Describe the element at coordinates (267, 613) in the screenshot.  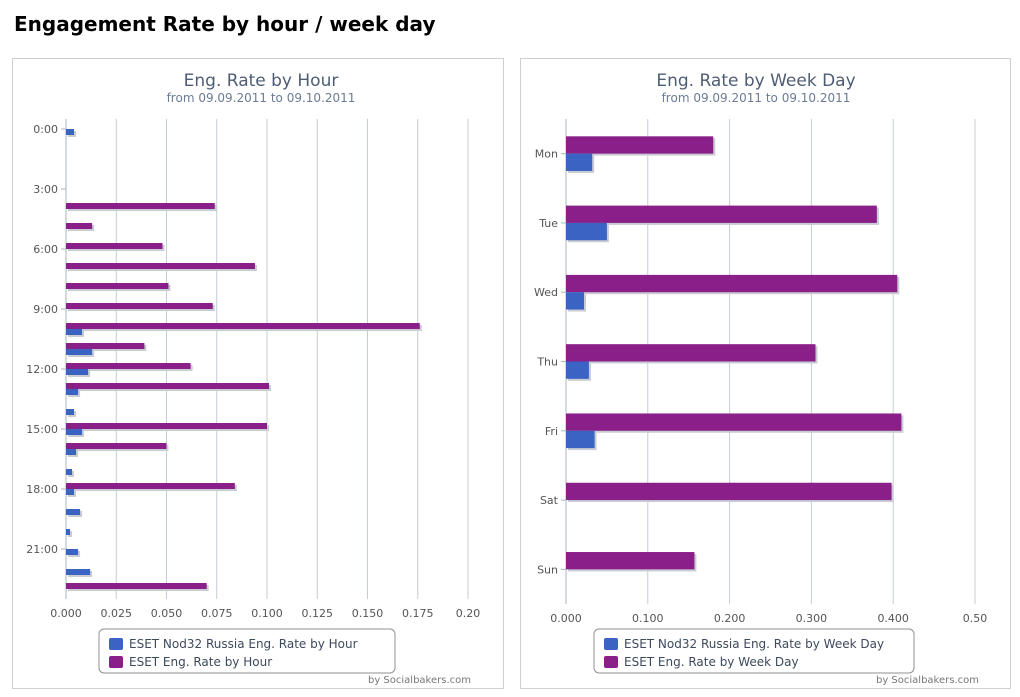
I see `hour-x-tick-label: 0.100` at that location.